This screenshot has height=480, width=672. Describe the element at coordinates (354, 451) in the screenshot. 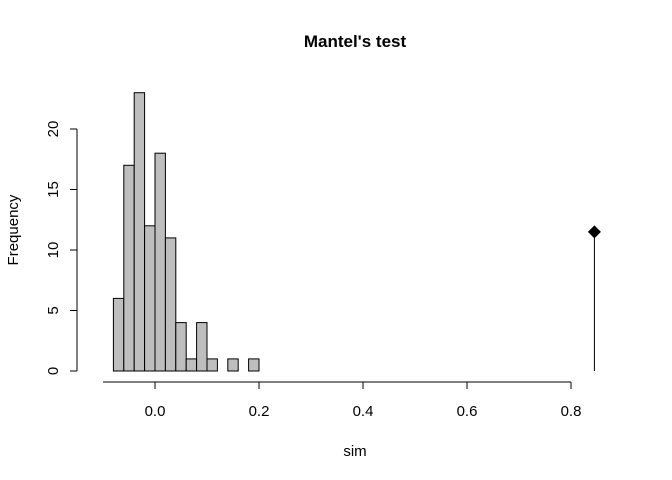

I see `x-axis-label: sim` at that location.